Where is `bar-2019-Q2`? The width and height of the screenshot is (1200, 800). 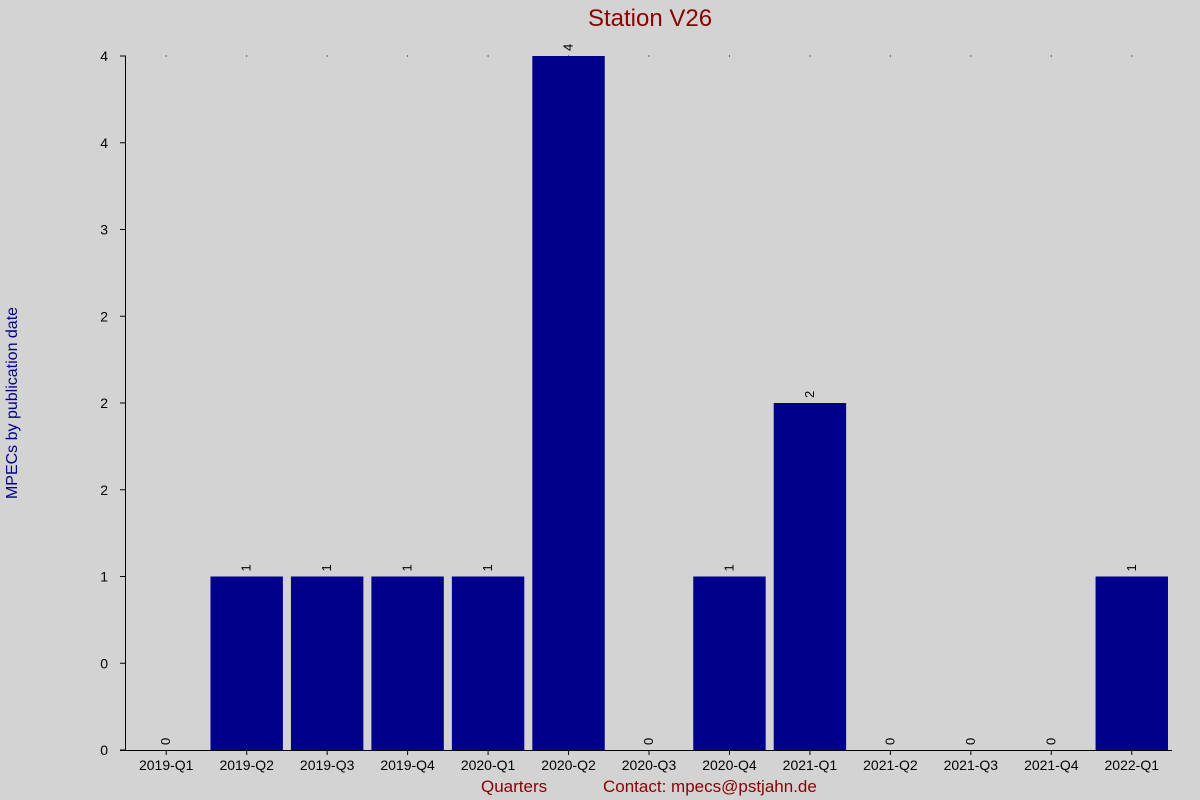
bar-2019-Q2 is located at coordinates (246, 663).